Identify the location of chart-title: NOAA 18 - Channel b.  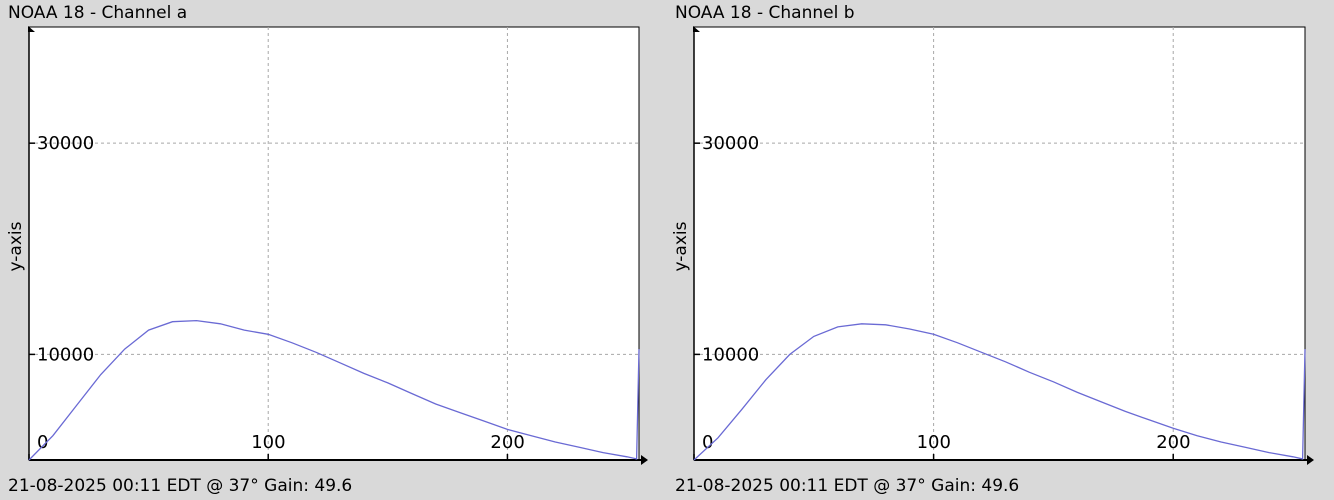
(765, 13).